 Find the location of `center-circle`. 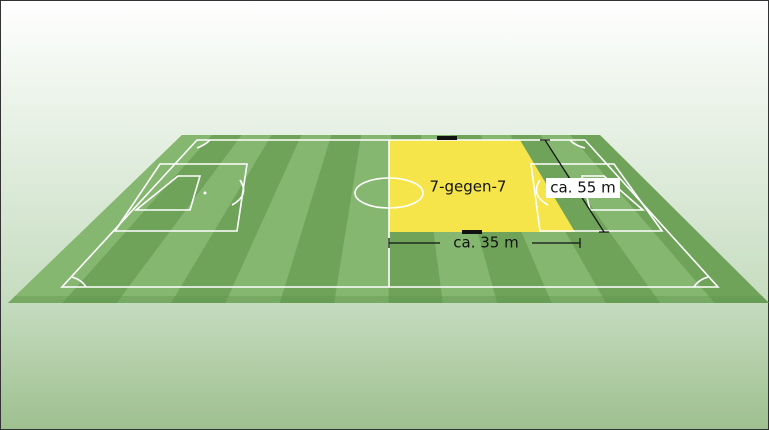

center-circle is located at coordinates (389, 193).